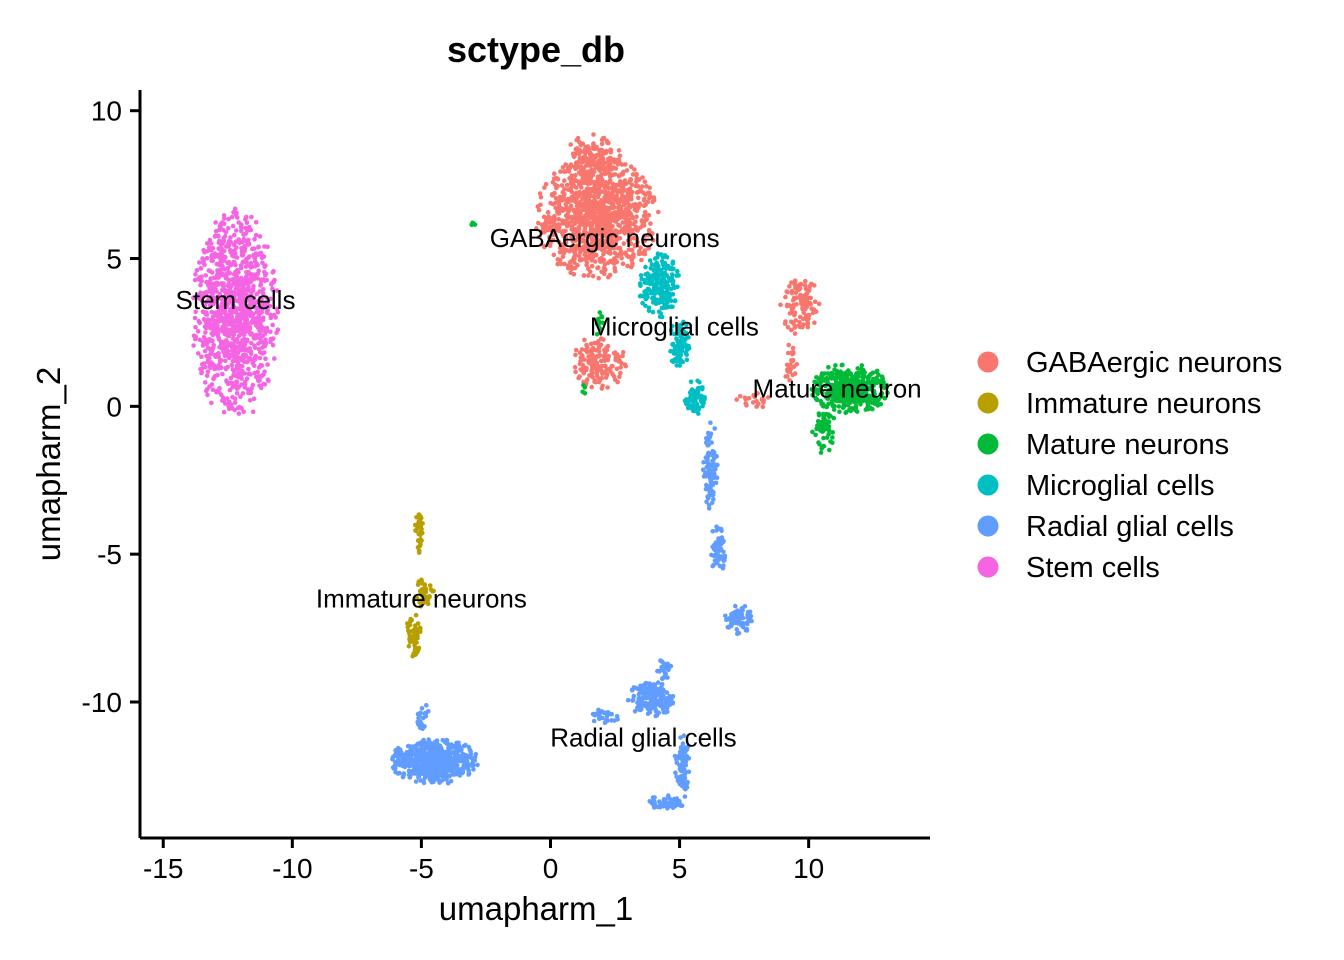 This screenshot has height=960, width=1344. I want to click on legend-label: Radial glial cells, so click(1130, 527).